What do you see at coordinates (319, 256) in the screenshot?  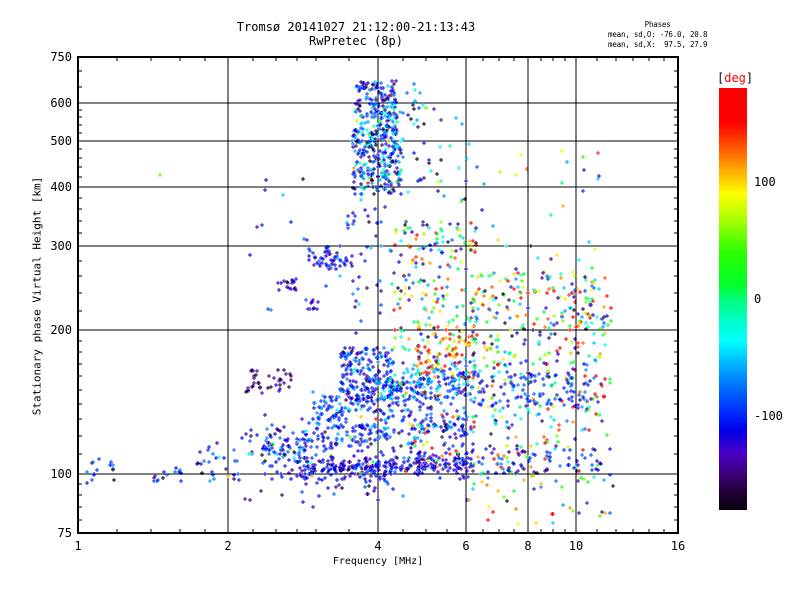 I see `cluster-mid-clump-c` at bounding box center [319, 256].